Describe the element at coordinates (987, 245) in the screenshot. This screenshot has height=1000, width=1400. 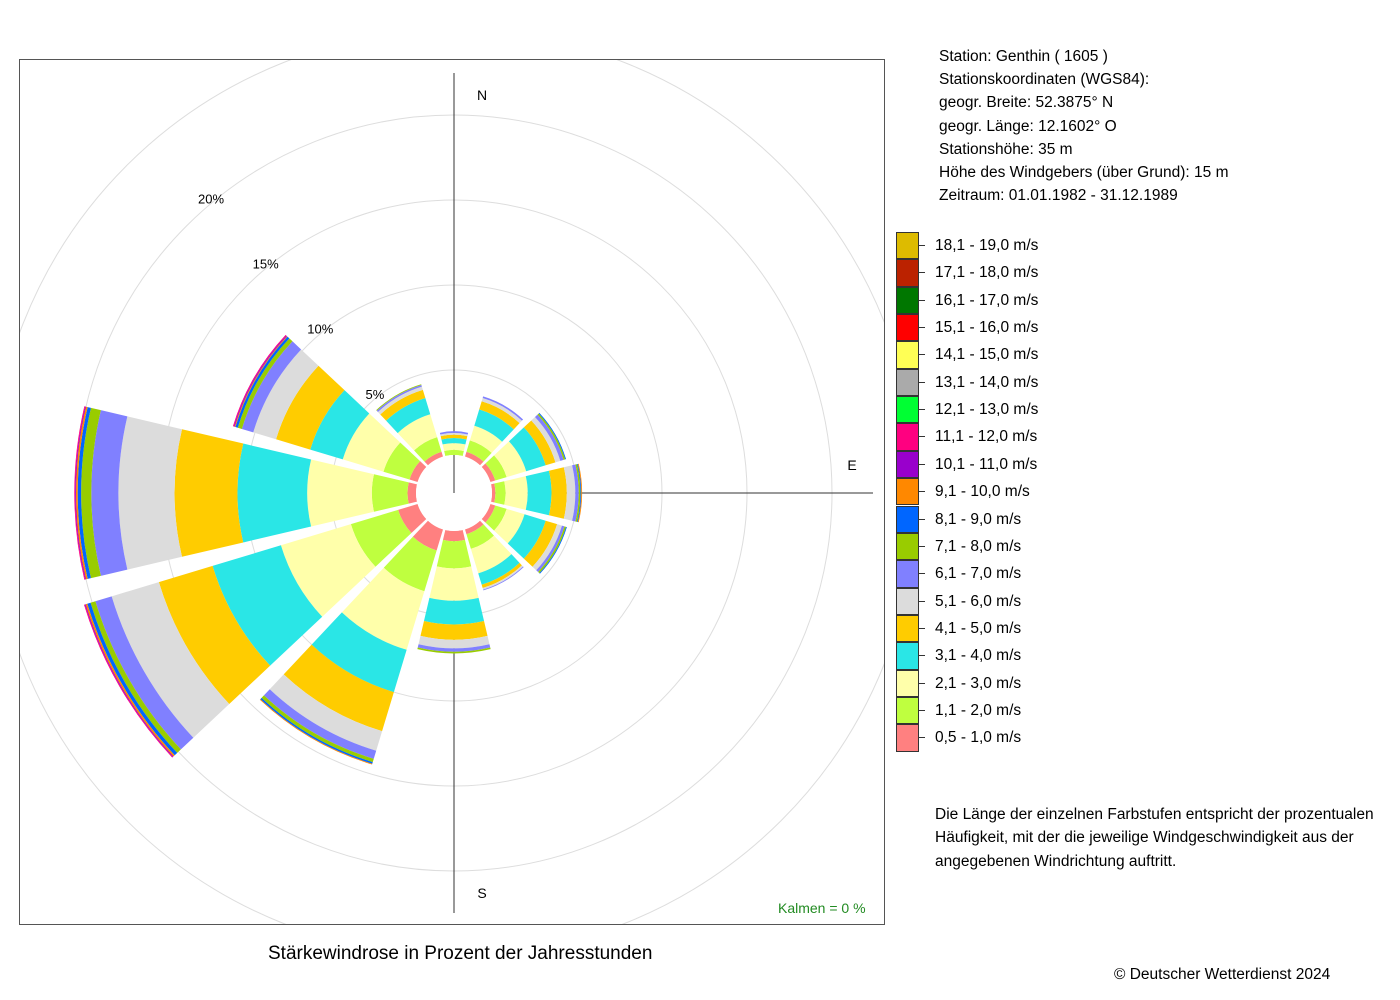
I see `legend-label: 18,1 - 19,0 m/s` at that location.